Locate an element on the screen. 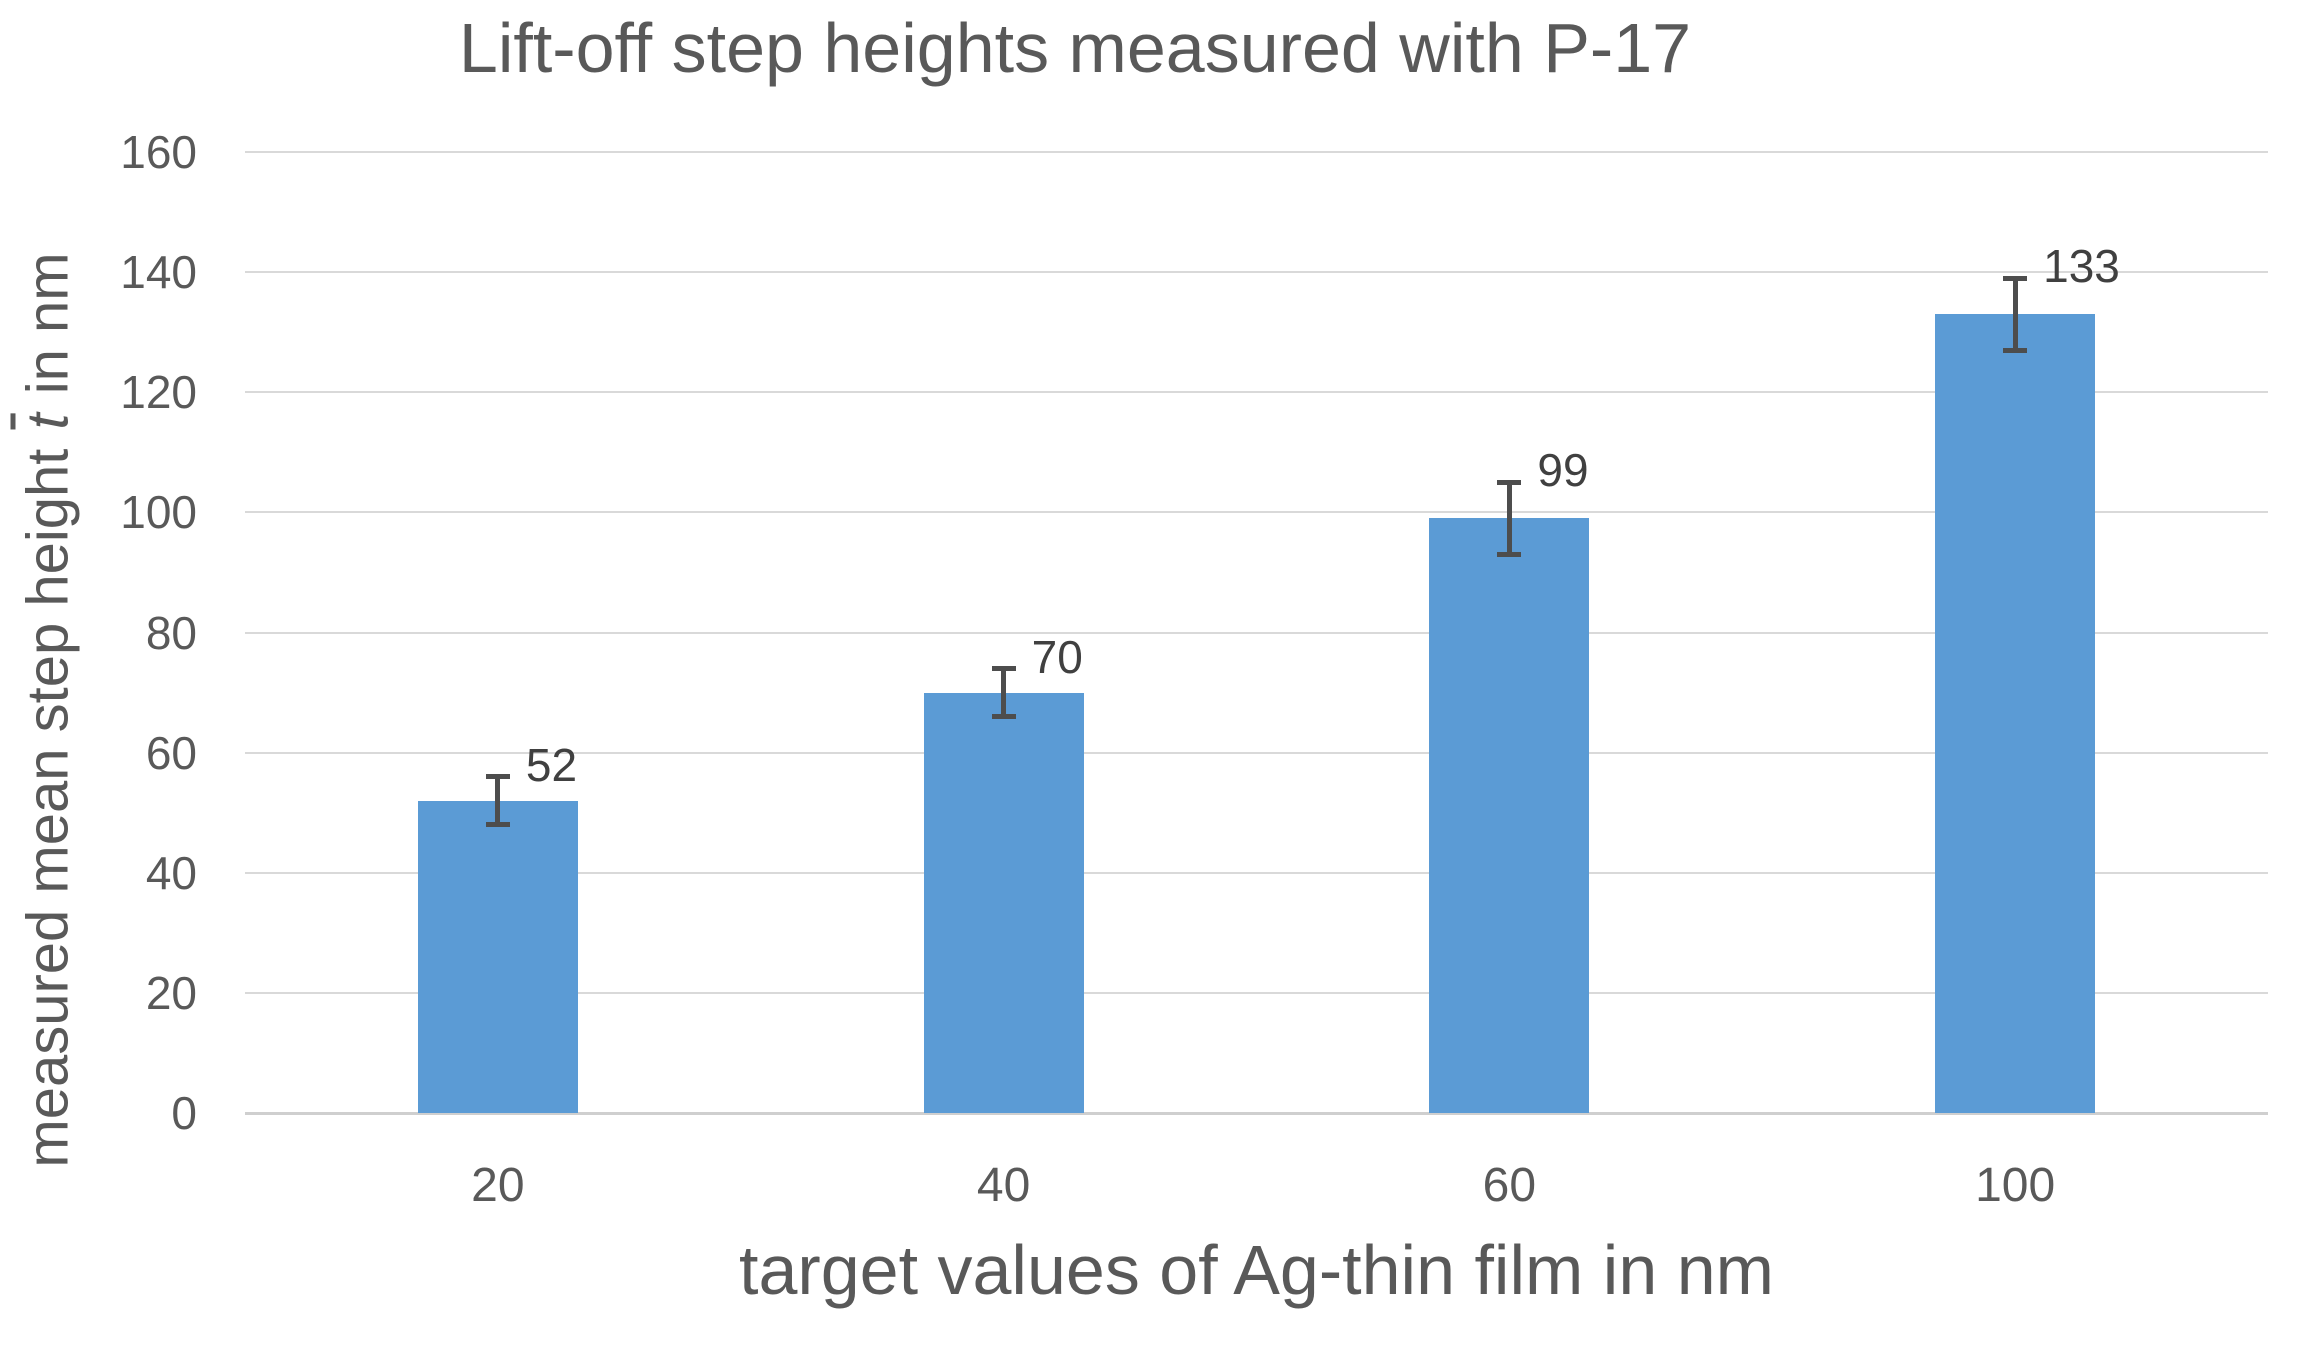 This screenshot has height=1345, width=2302. y-tick-label: 120 is located at coordinates (158, 392).